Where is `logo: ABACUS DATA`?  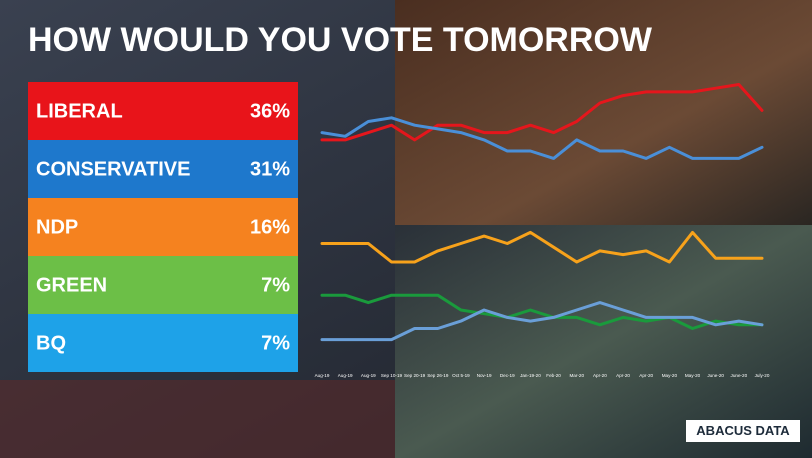
logo: ABACUS DATA is located at coordinates (743, 430).